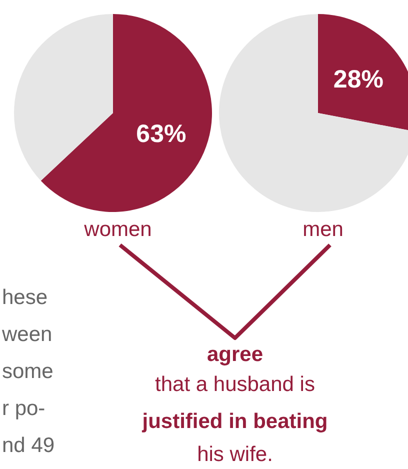 The height and width of the screenshot is (469, 408). I want to click on text: that a husband is, so click(235, 385).